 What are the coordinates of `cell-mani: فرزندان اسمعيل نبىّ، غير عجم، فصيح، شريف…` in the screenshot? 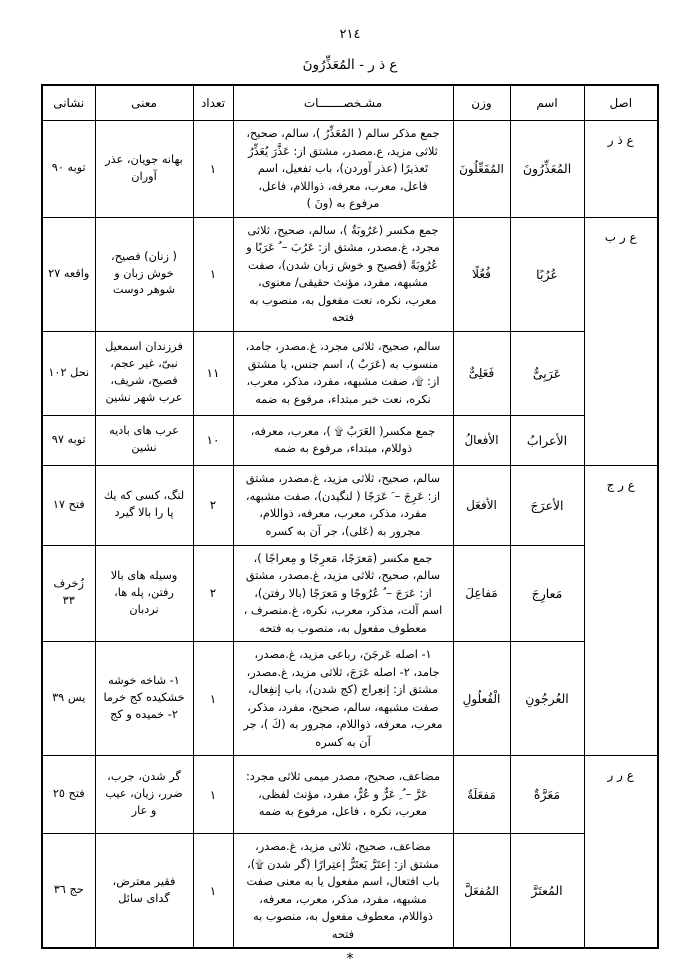 It's located at (144, 373).